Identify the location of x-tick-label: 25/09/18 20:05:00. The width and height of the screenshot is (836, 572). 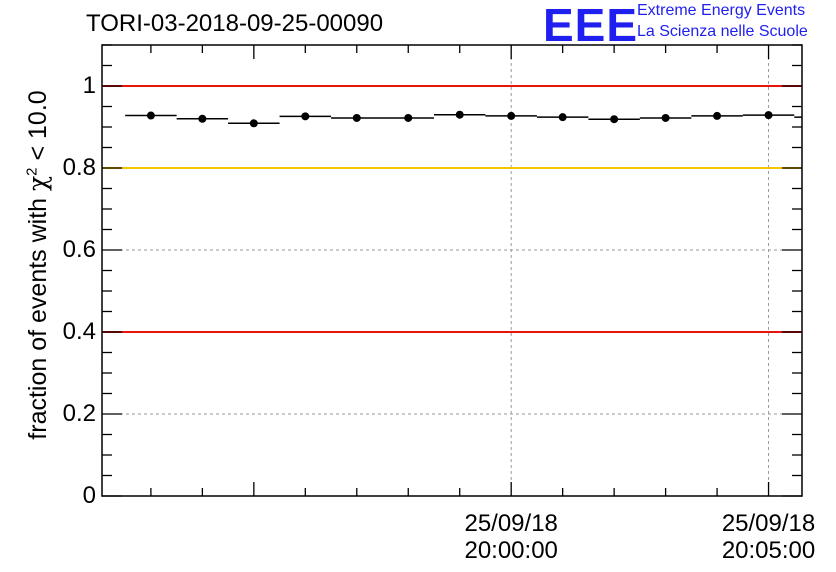
(762, 537).